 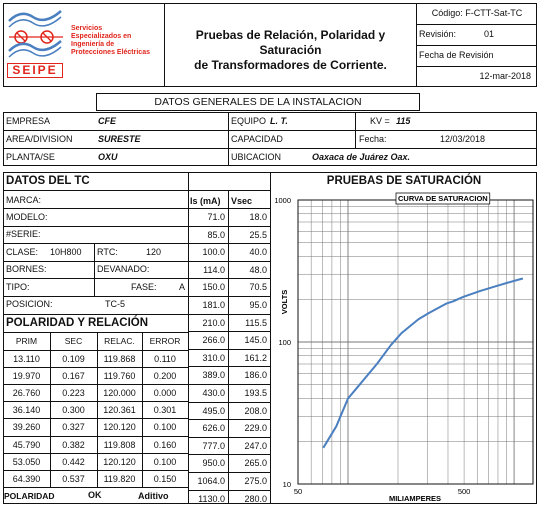 What do you see at coordinates (255, 445) in the screenshot?
I see `vsec-cell: 247.0` at bounding box center [255, 445].